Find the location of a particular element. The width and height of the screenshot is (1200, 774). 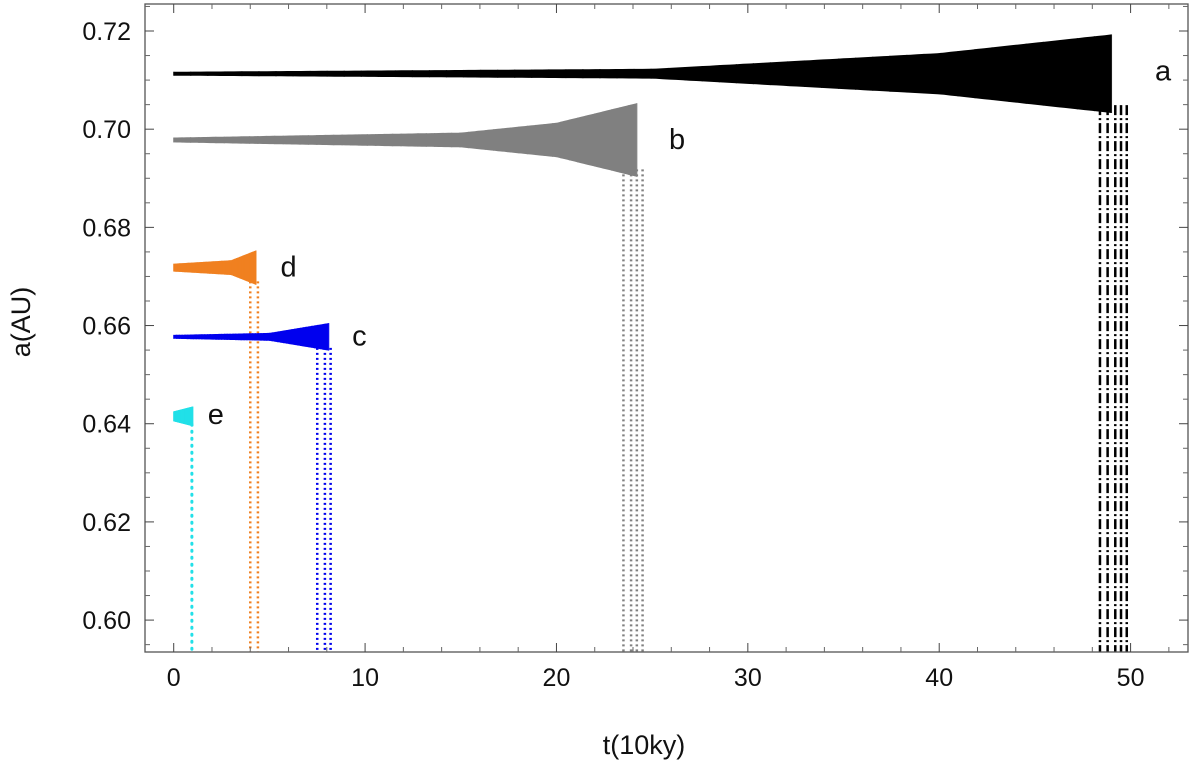

series-label-e: e is located at coordinates (216, 415).